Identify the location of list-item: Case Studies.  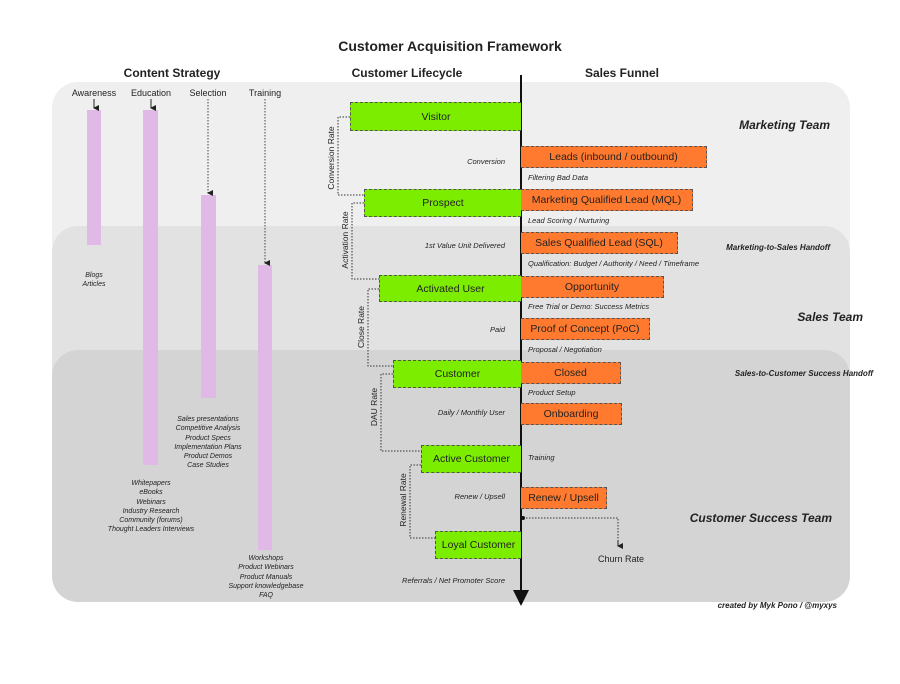
(208, 466).